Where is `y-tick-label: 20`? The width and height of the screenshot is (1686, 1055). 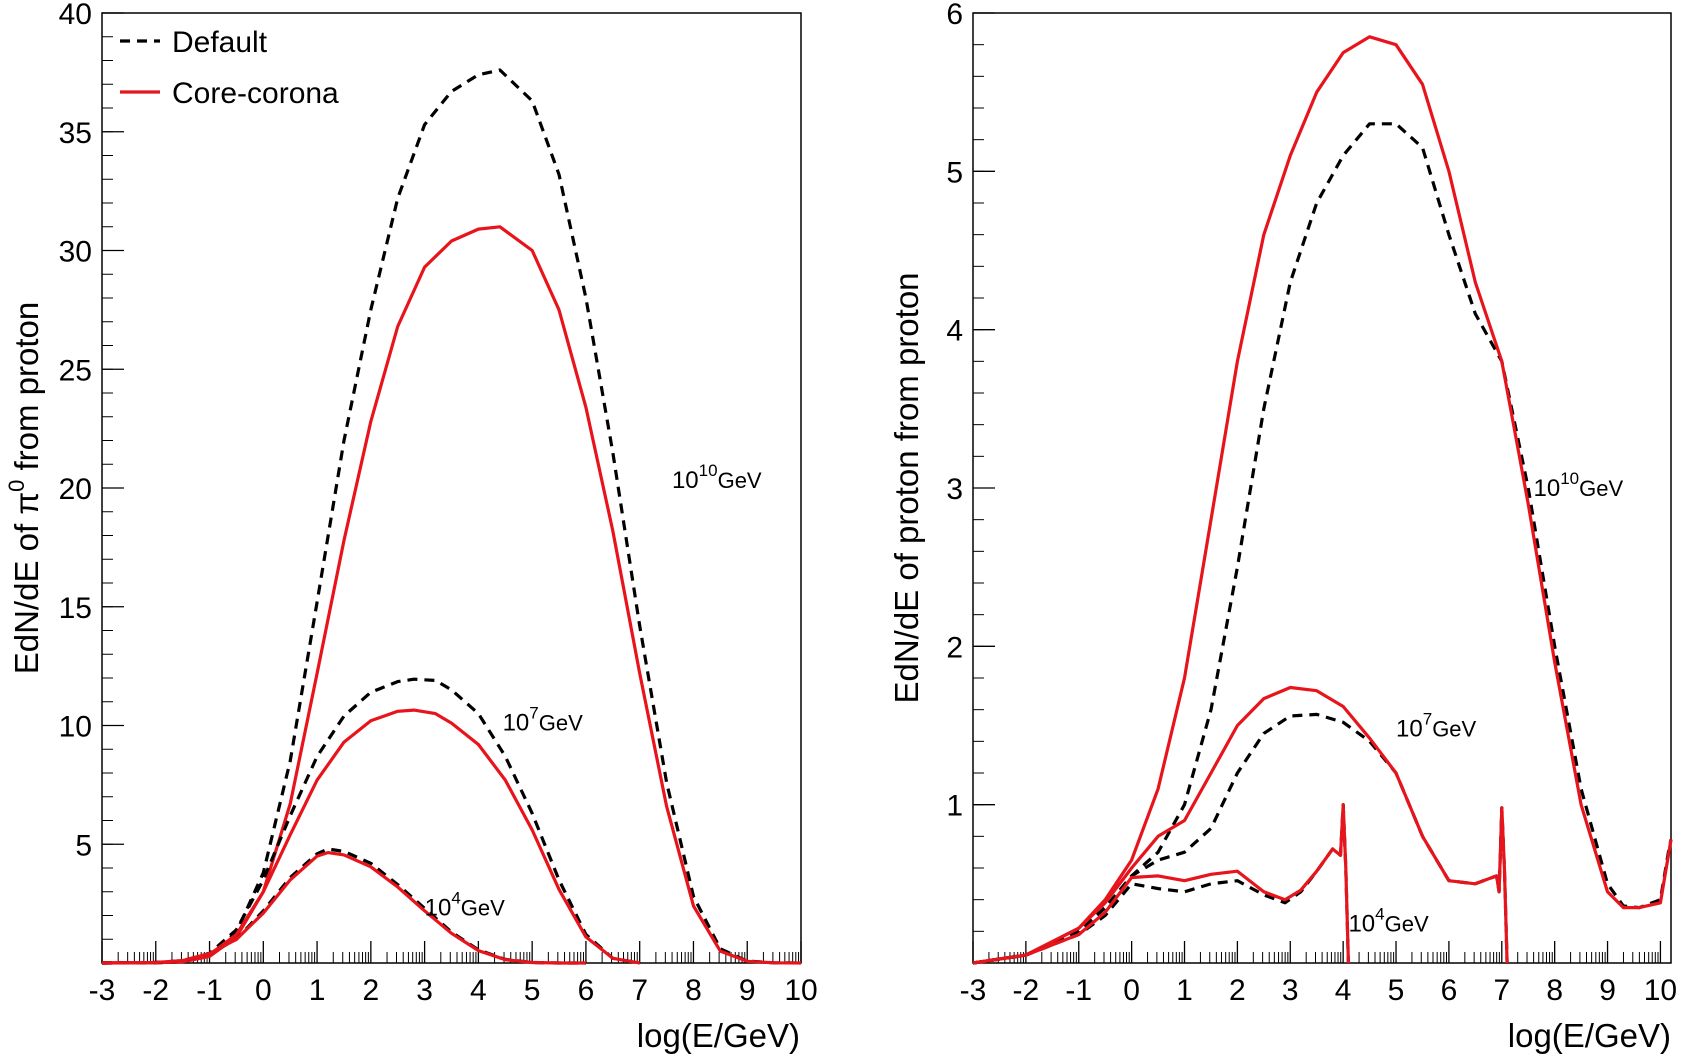 y-tick-label: 20 is located at coordinates (75, 489).